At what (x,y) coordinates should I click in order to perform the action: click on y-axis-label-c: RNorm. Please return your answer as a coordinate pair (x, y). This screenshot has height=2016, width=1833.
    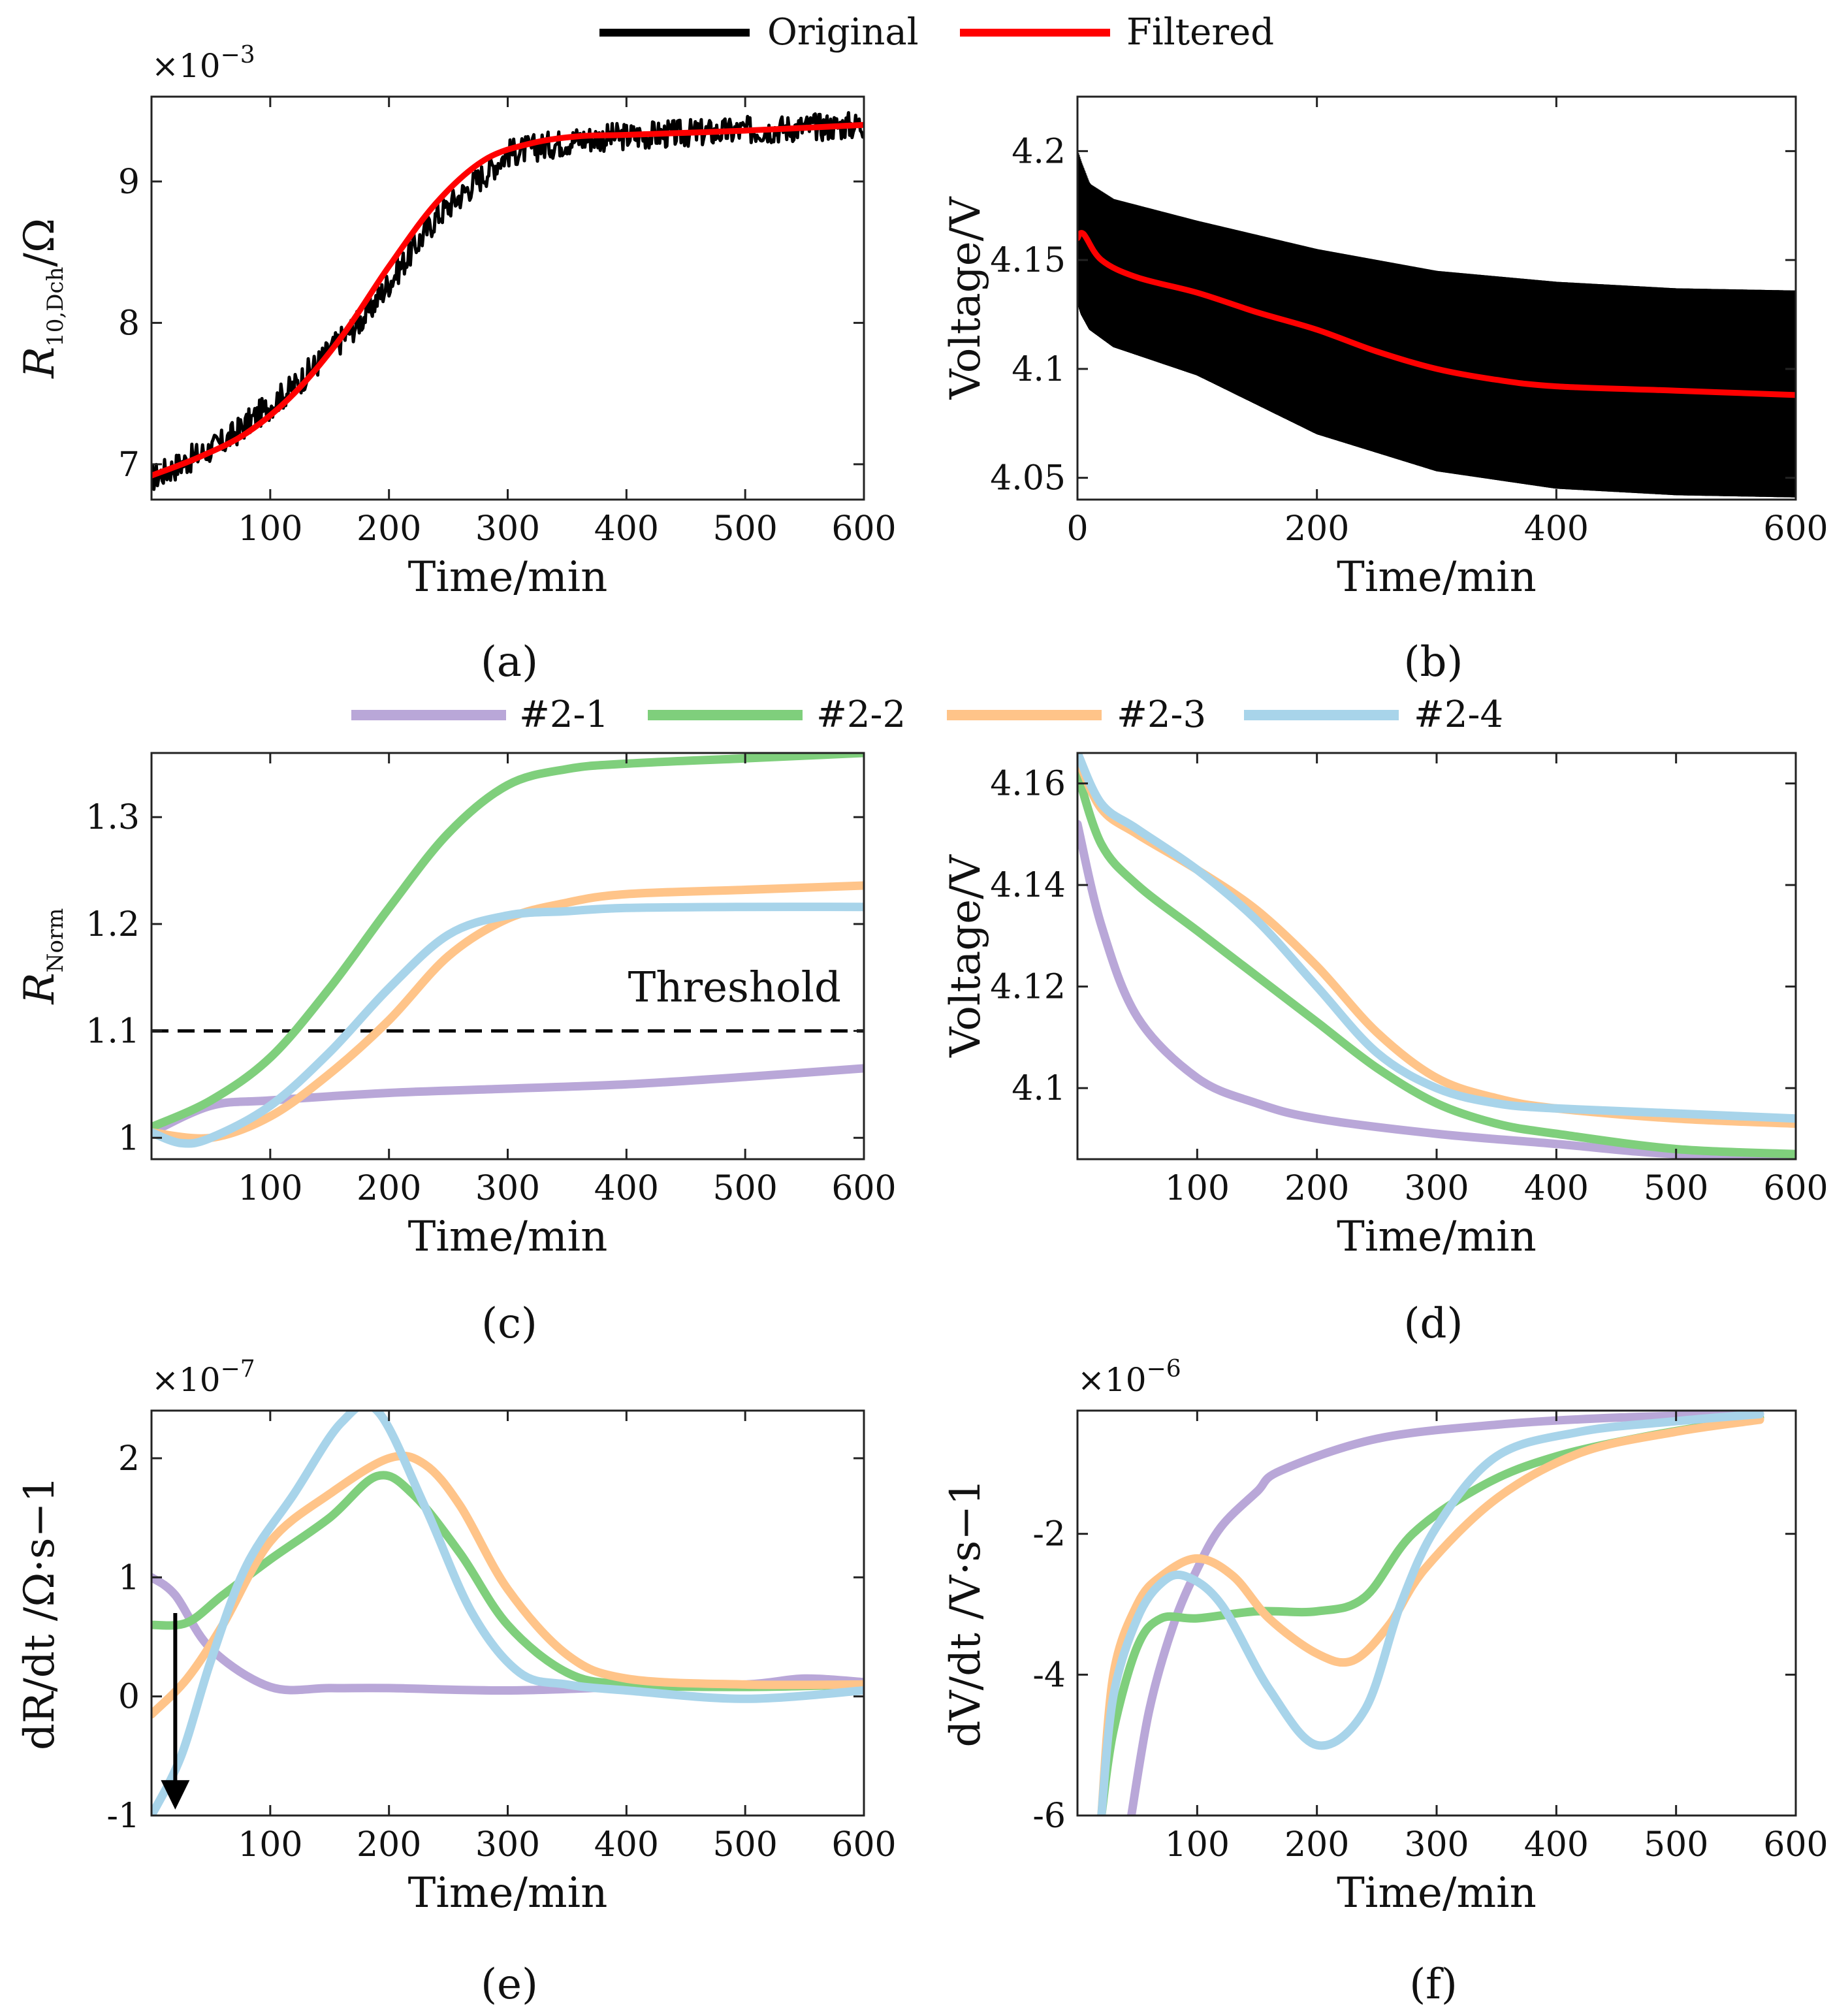
    Looking at the image, I should click on (42, 956).